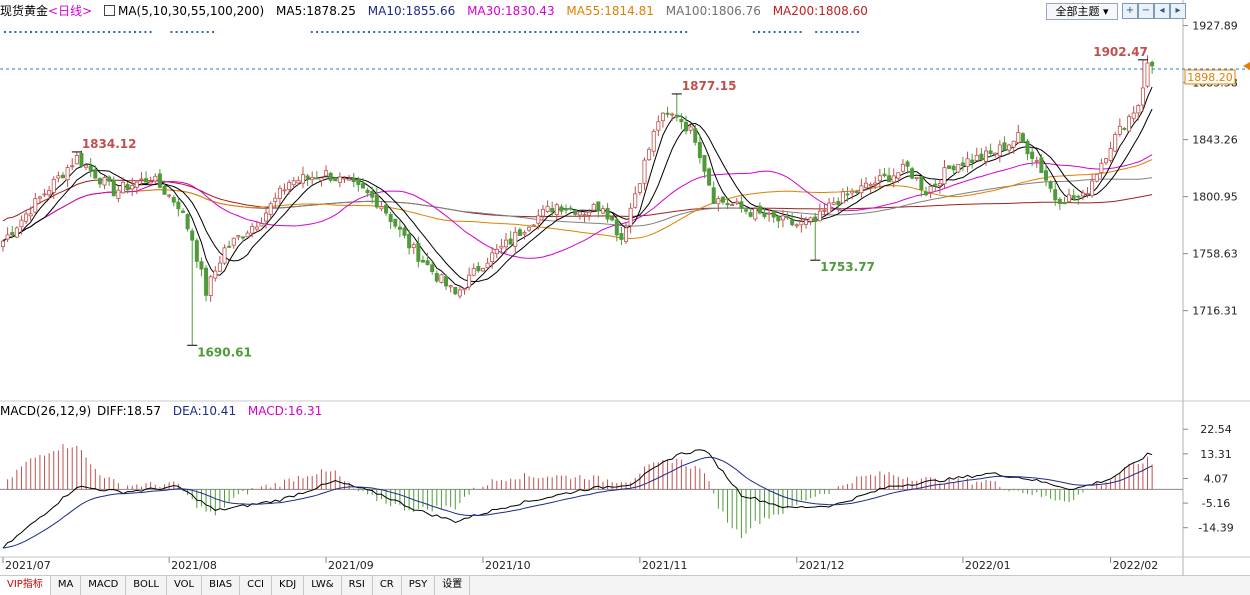  I want to click on tab-11: PSY, so click(419, 585).